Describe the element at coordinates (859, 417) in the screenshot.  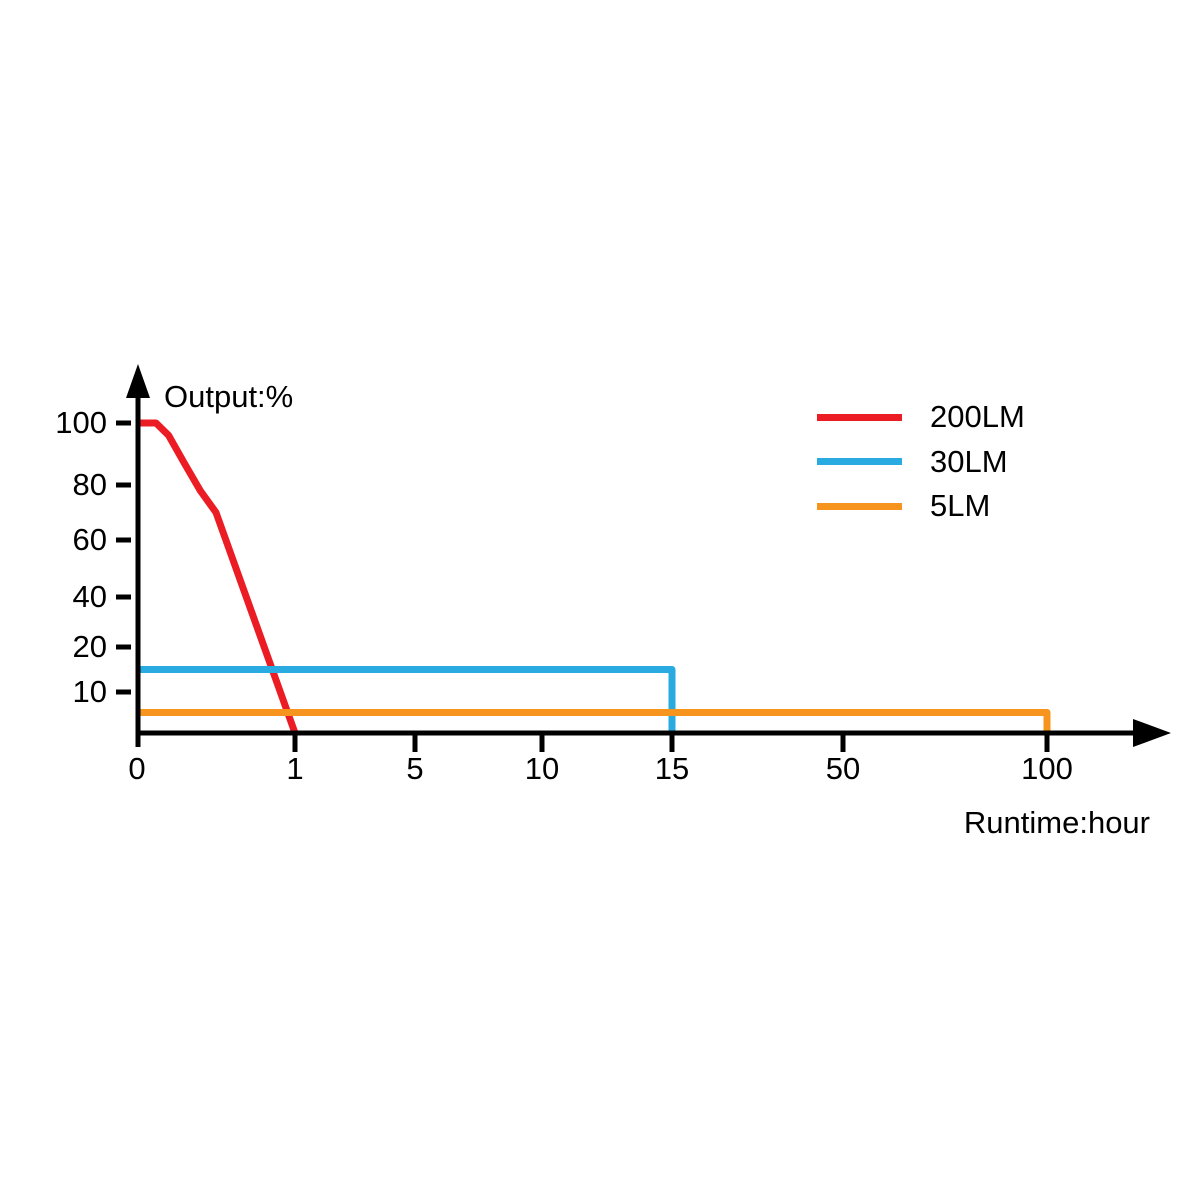
I see `legend-swatch-200lm` at that location.